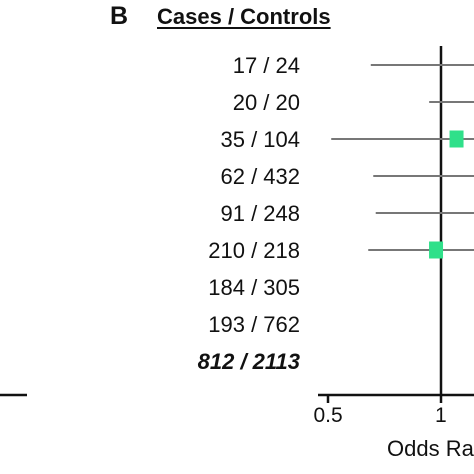  What do you see at coordinates (254, 287) in the screenshot?
I see `row-label: 184 / 305` at bounding box center [254, 287].